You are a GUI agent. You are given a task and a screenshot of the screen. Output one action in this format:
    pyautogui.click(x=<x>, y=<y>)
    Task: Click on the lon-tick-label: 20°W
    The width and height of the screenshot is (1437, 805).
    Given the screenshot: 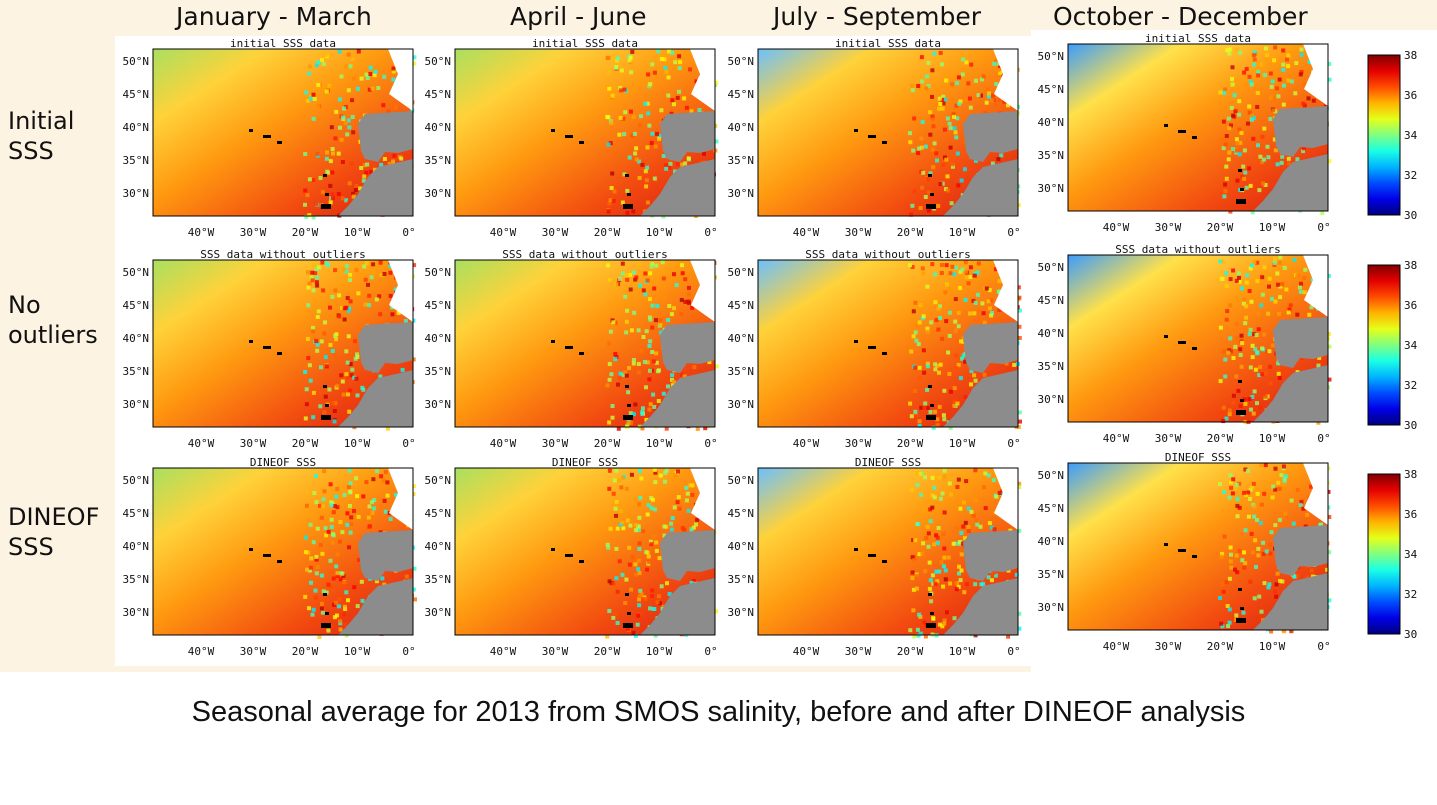 What is the action you would take?
    pyautogui.click(x=1220, y=227)
    